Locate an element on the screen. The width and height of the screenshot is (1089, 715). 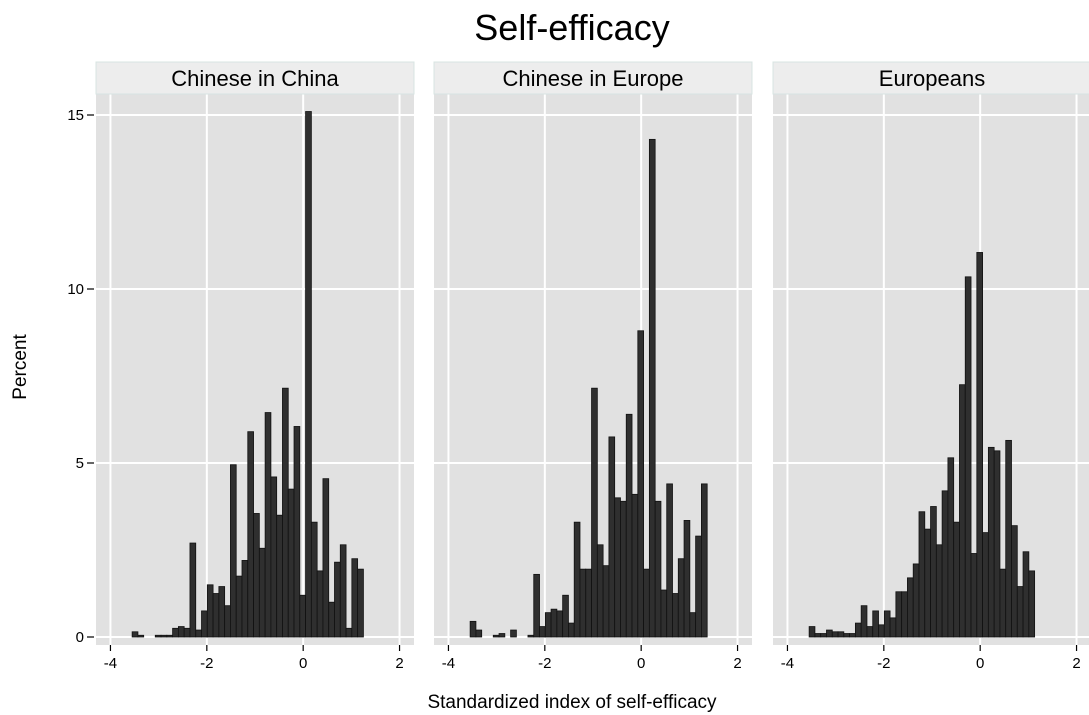
x-tick-label: -4 is located at coordinates (787, 663).